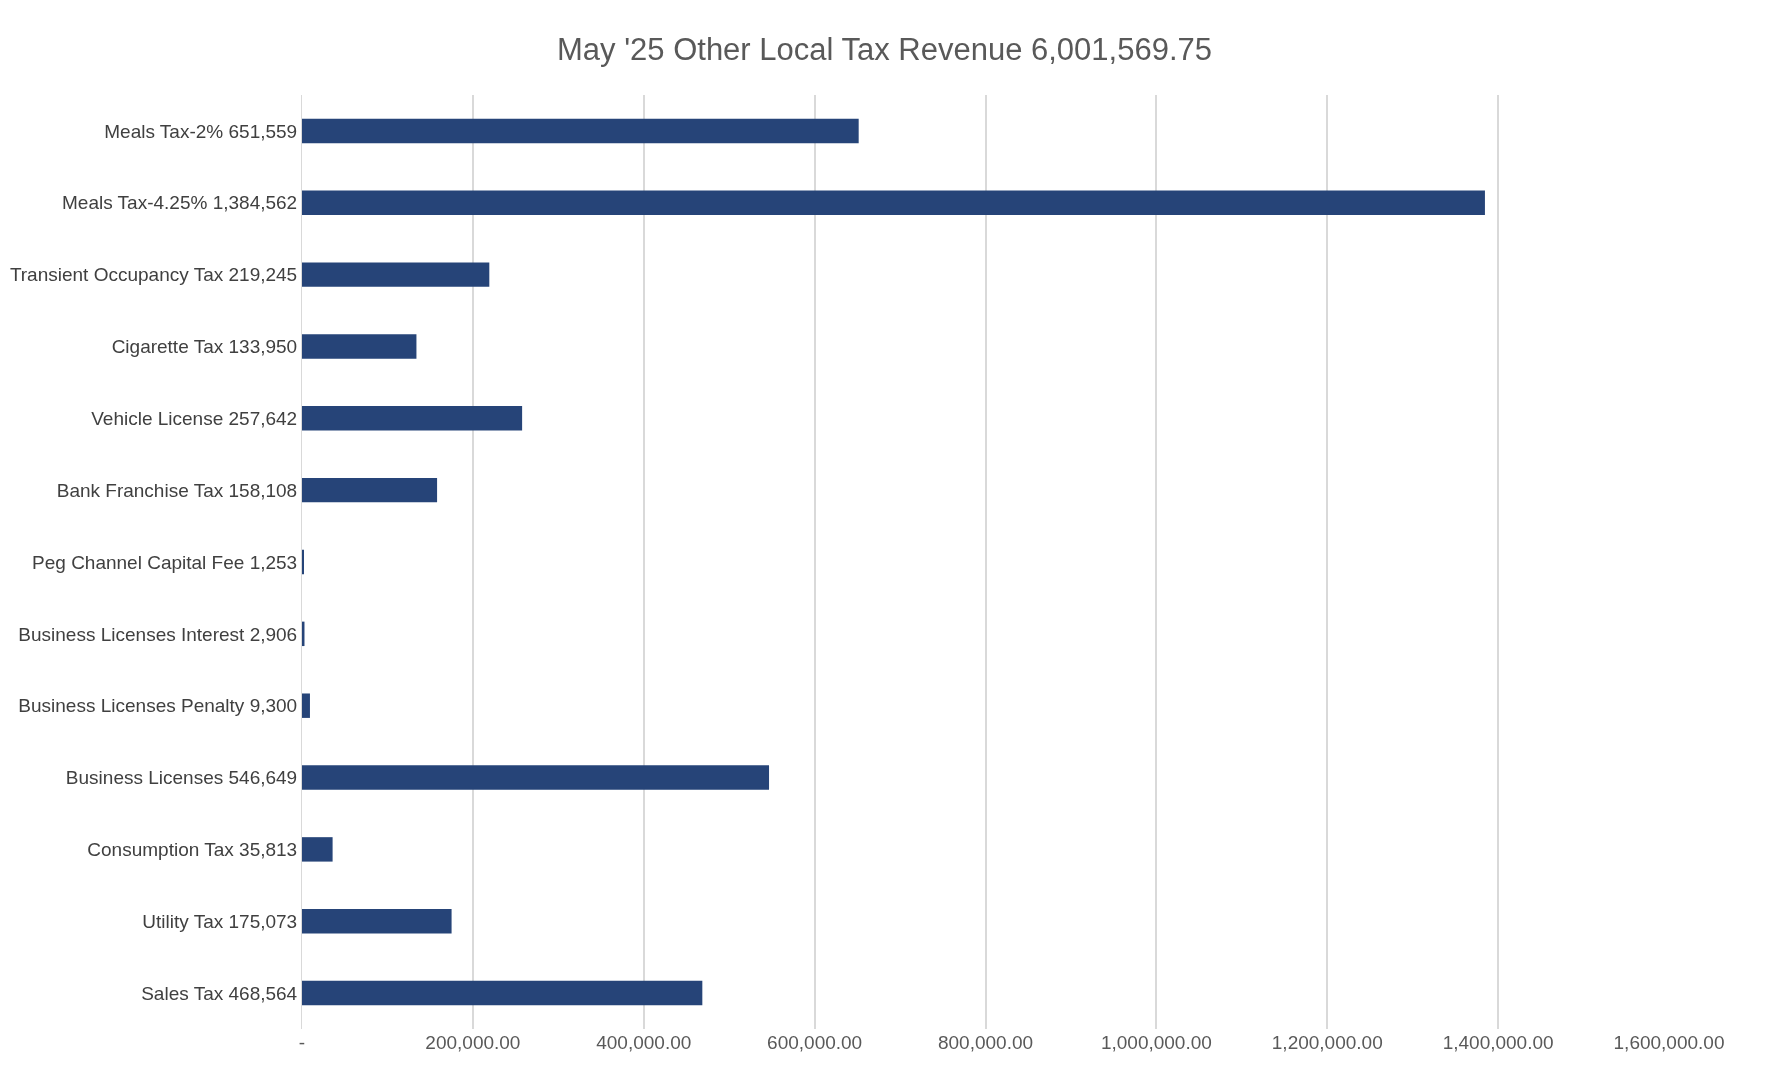 The height and width of the screenshot is (1089, 1769). Describe the element at coordinates (180, 203) in the screenshot. I see `y-tick-label: Meals Tax-4.25% 1,384,562` at that location.